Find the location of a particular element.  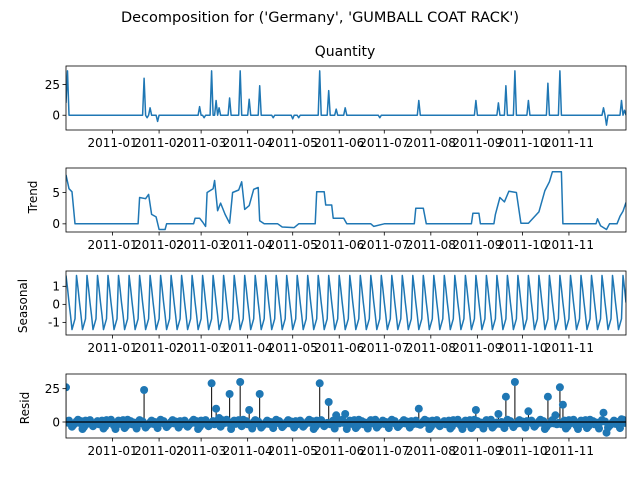

trend-plot-area is located at coordinates (346, 201).